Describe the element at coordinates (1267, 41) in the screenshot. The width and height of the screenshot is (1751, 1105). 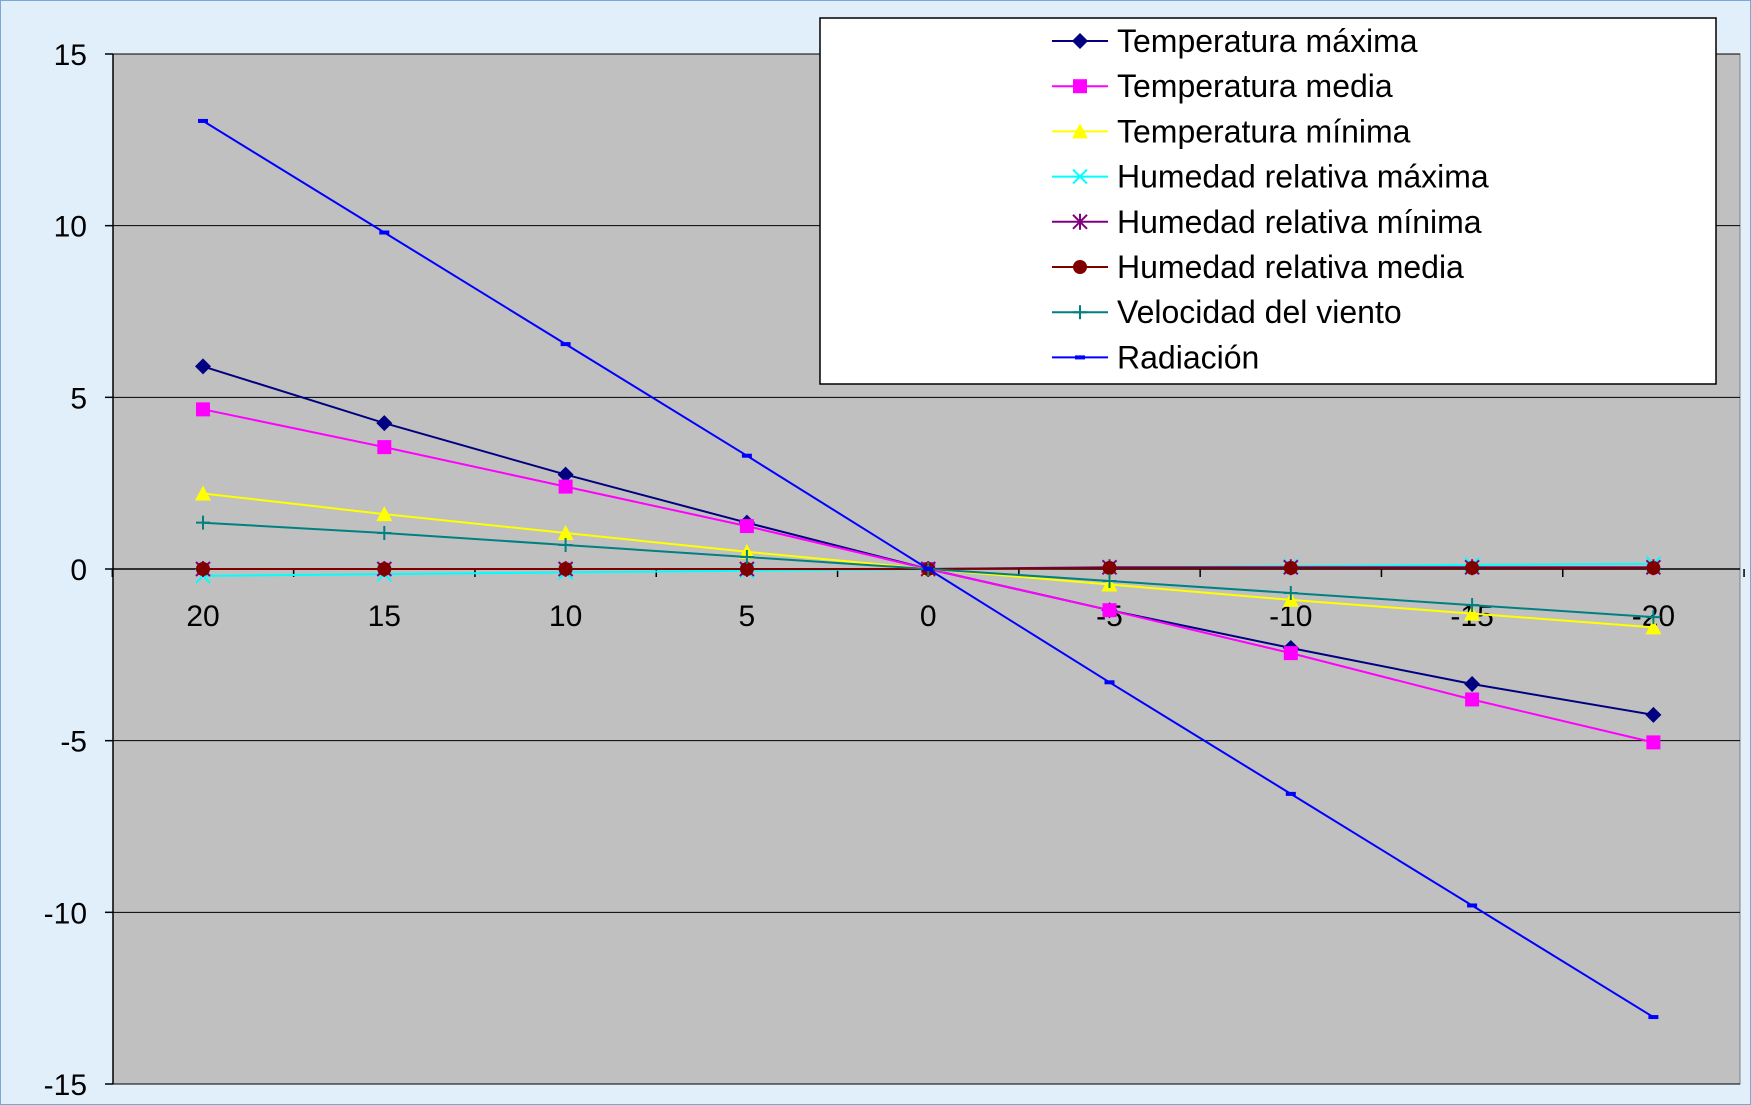
I see `legend-label: Temperatura máxima` at that location.